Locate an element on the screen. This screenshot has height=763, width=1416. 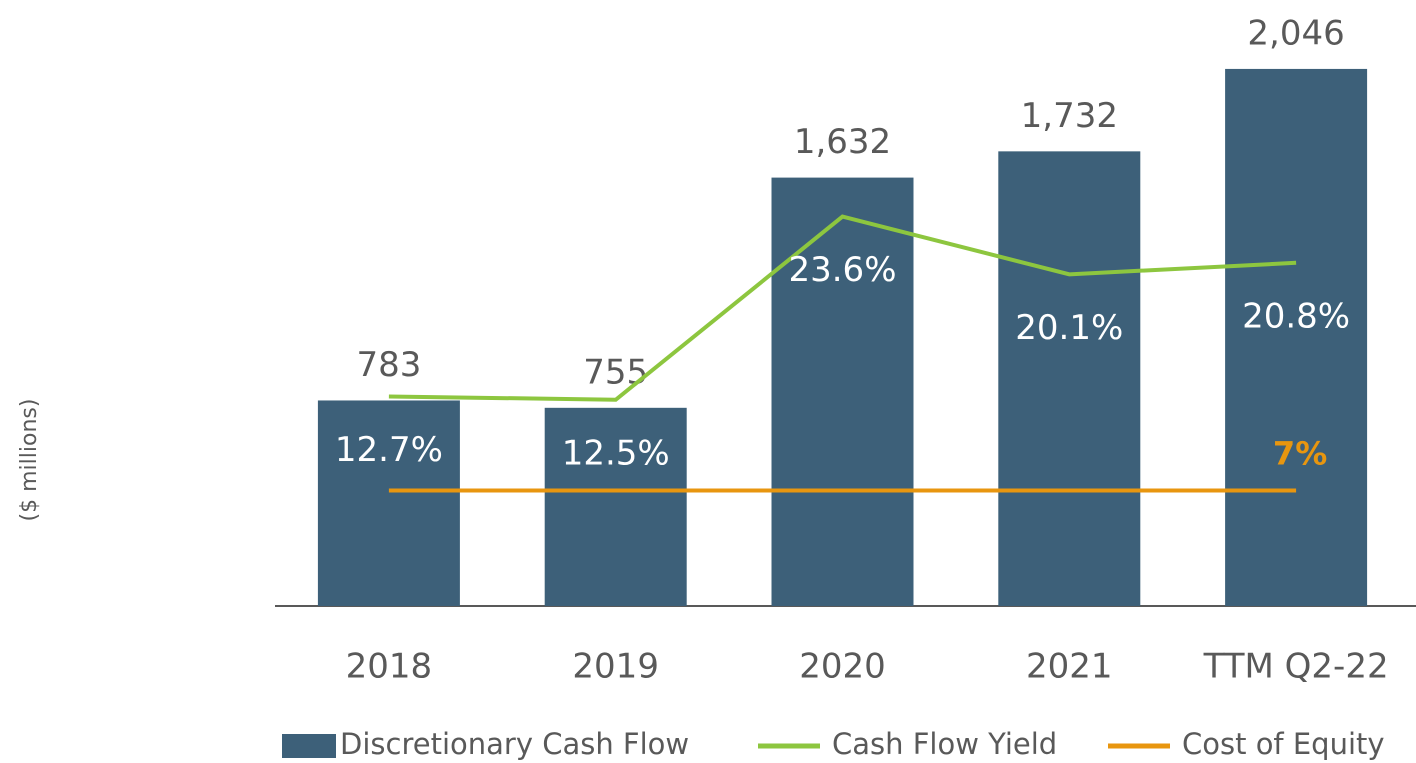
y-axis-label: ($ millions) is located at coordinates (29, 460).